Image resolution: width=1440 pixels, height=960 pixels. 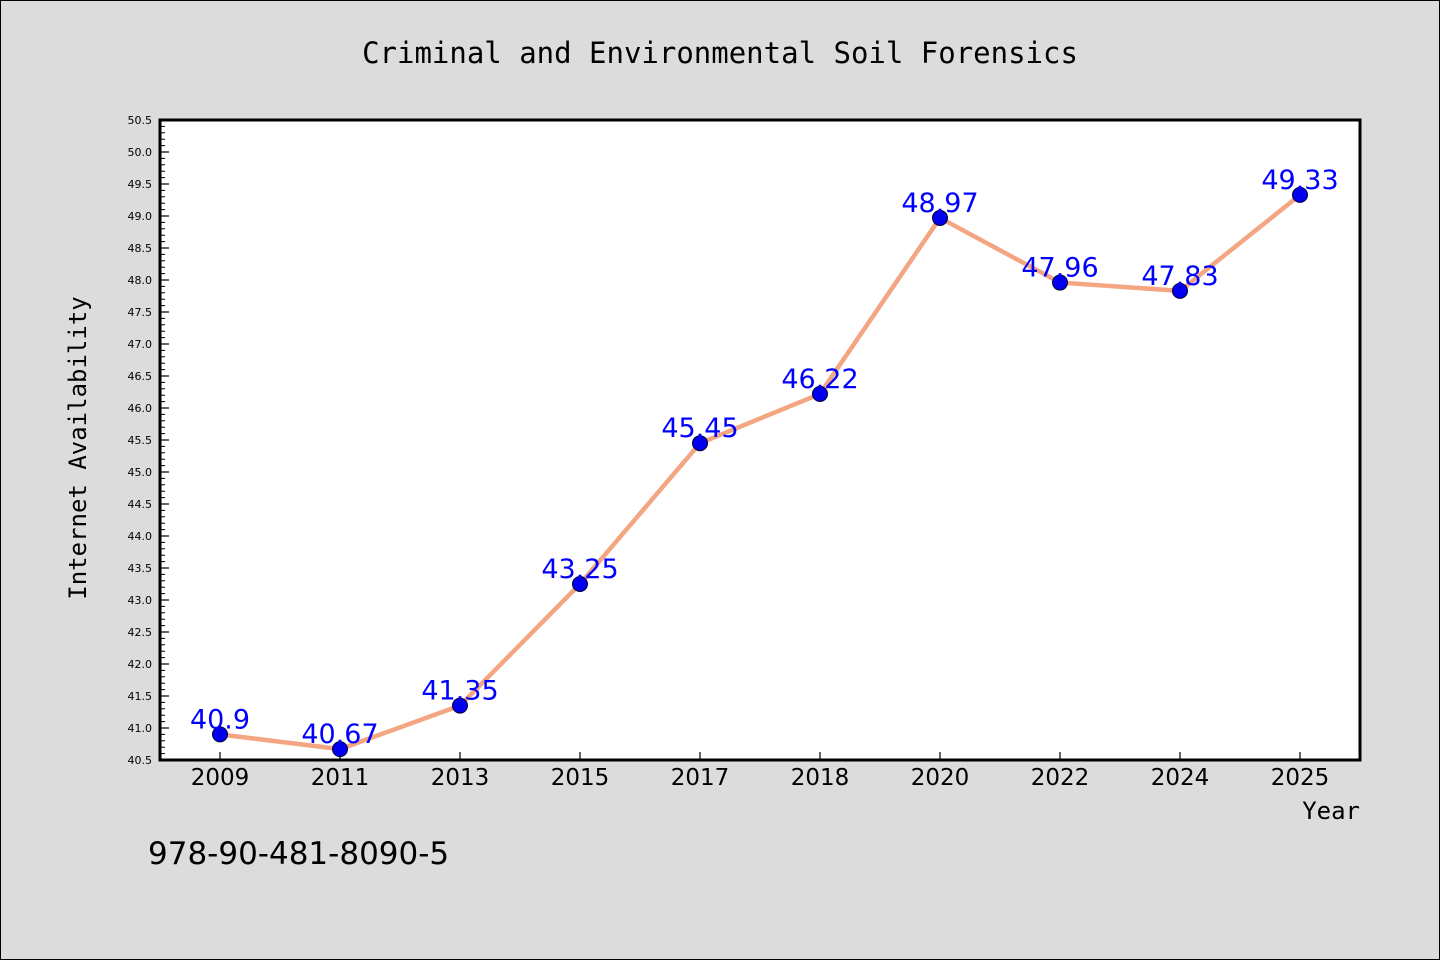 I want to click on y-tick-label: 50.0, so click(x=140, y=152).